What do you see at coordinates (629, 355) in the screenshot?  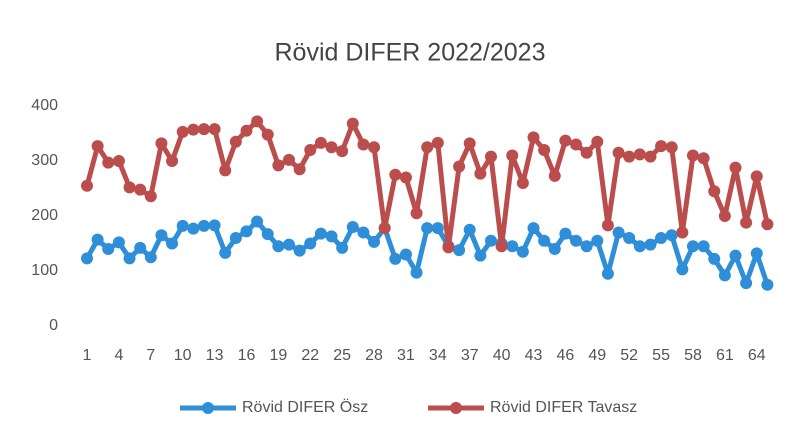 I see `x-tick-label: 52` at bounding box center [629, 355].